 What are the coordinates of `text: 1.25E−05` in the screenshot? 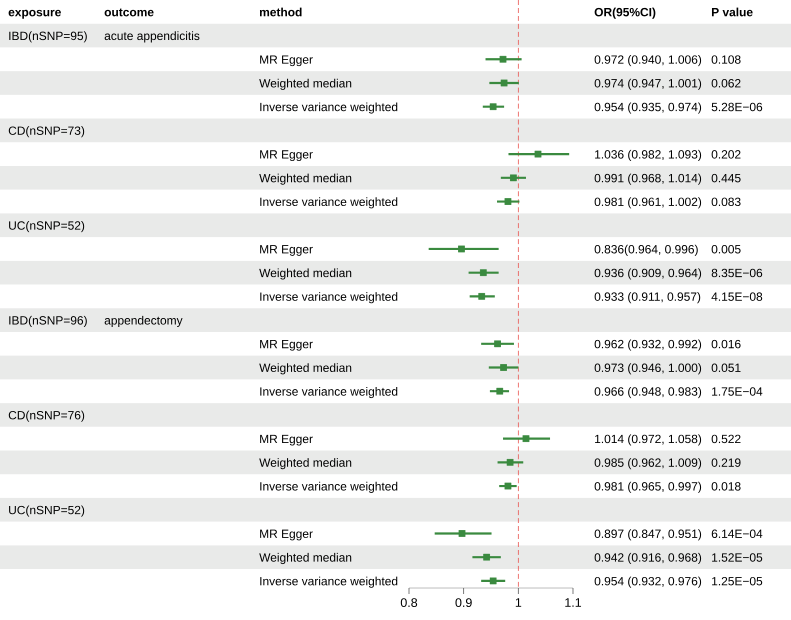 It's located at (737, 581).